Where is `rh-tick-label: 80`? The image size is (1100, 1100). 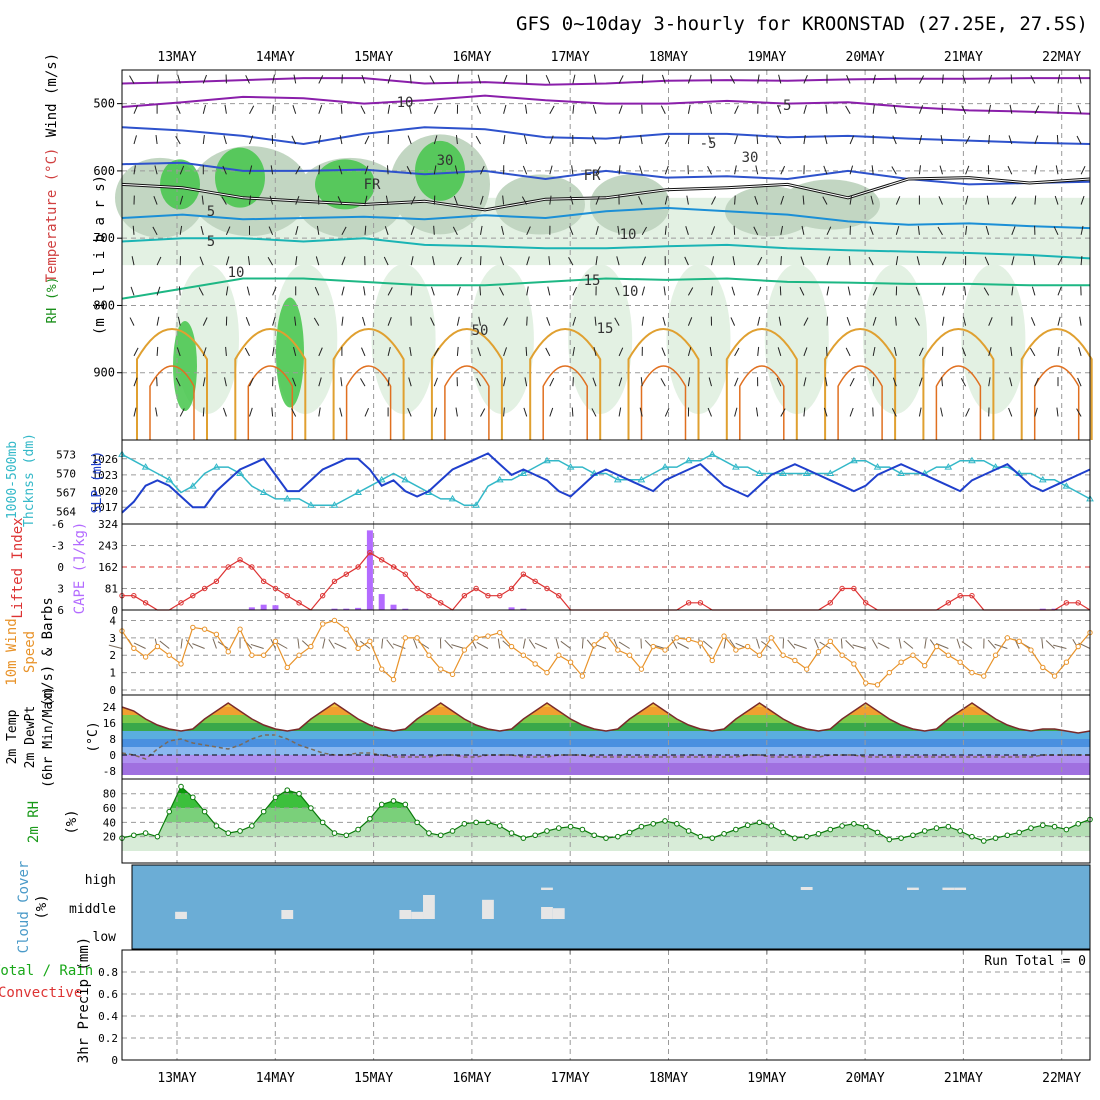
rh-tick-label: 80 is located at coordinates (109, 794).